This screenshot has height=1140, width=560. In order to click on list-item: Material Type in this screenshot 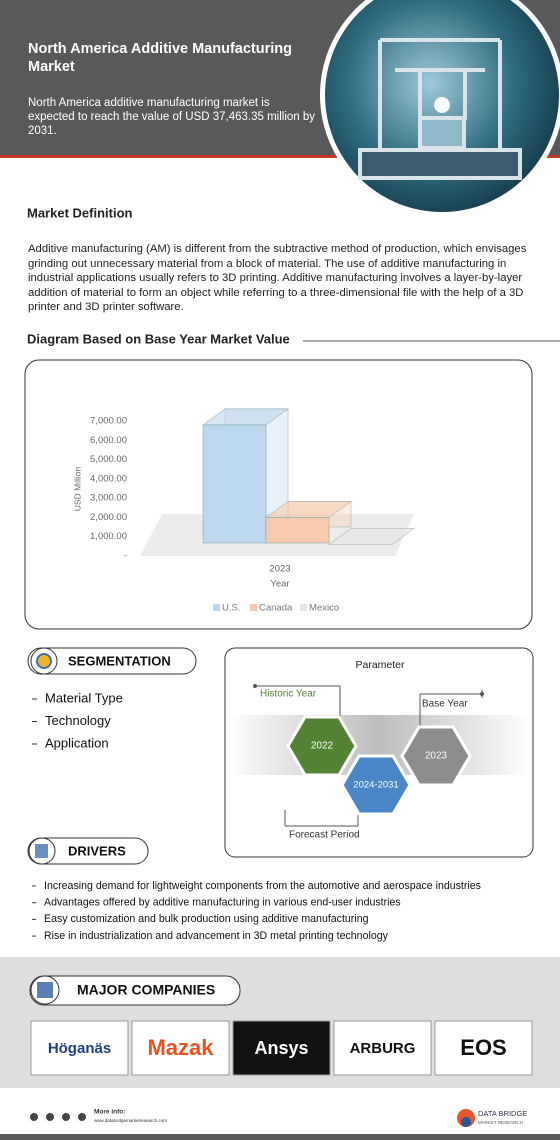, I will do `click(84, 697)`.